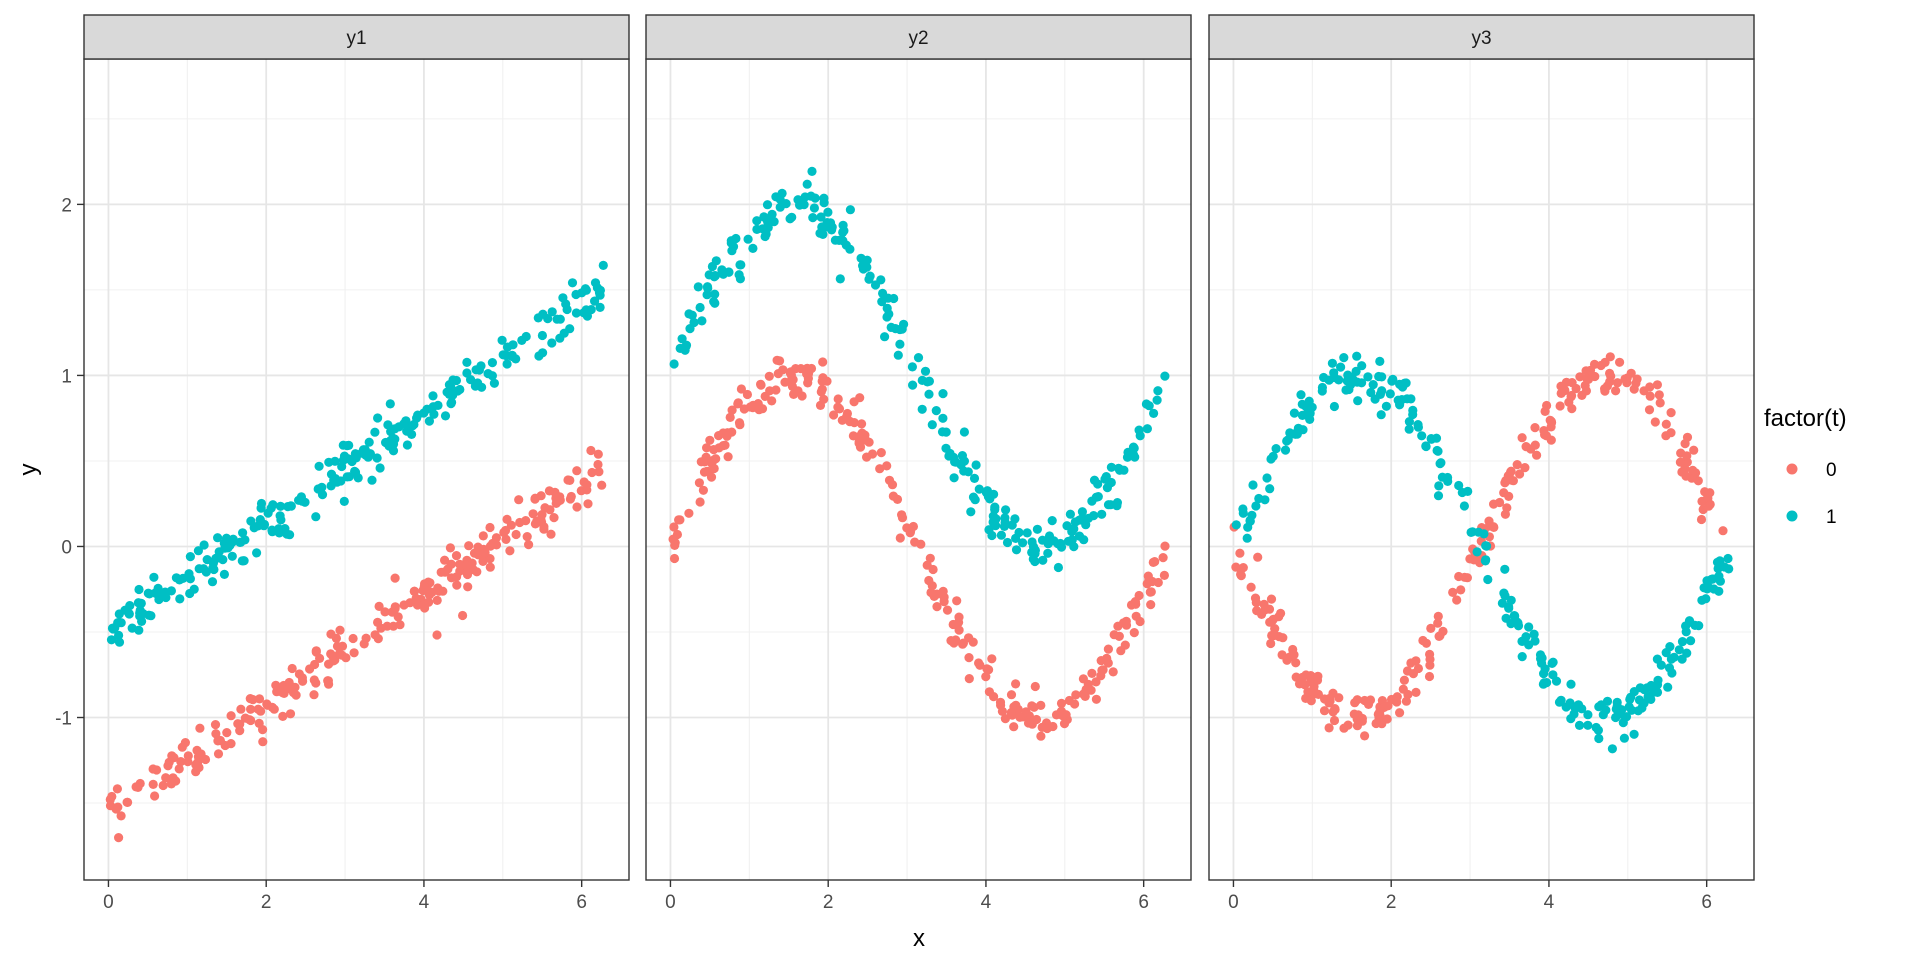 The image size is (1920, 960). Describe the element at coordinates (1481, 37) in the screenshot. I see `facet-strip` at that location.